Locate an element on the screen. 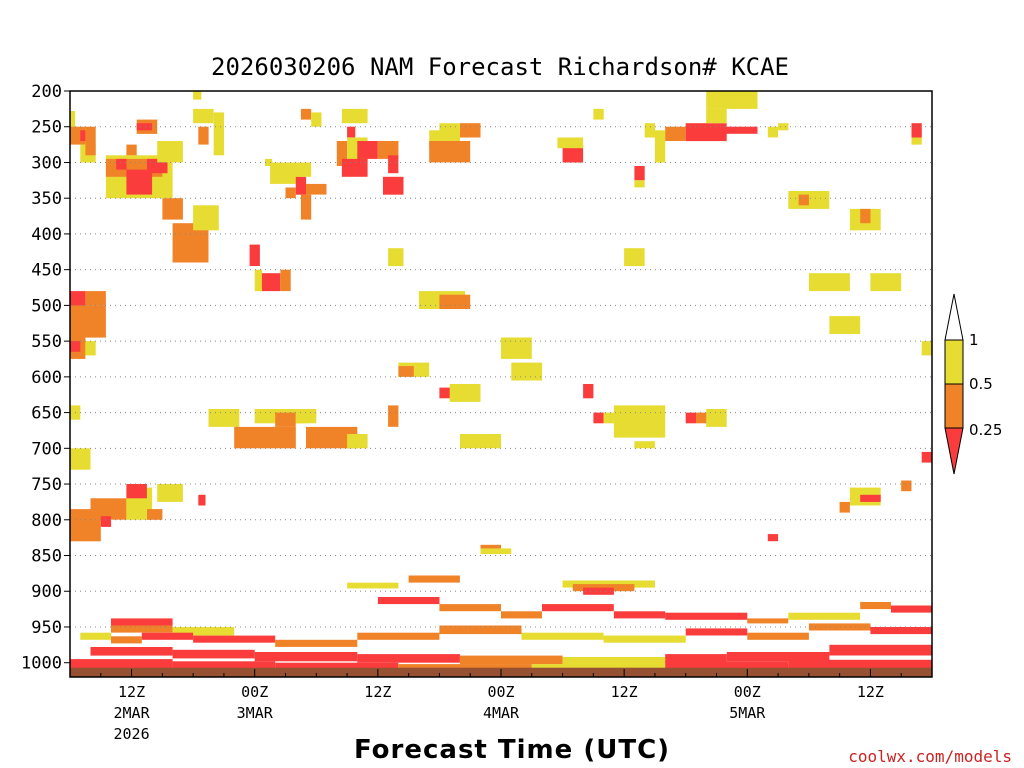 The width and height of the screenshot is (1024, 768). y-tick-label: 200 is located at coordinates (46, 92).